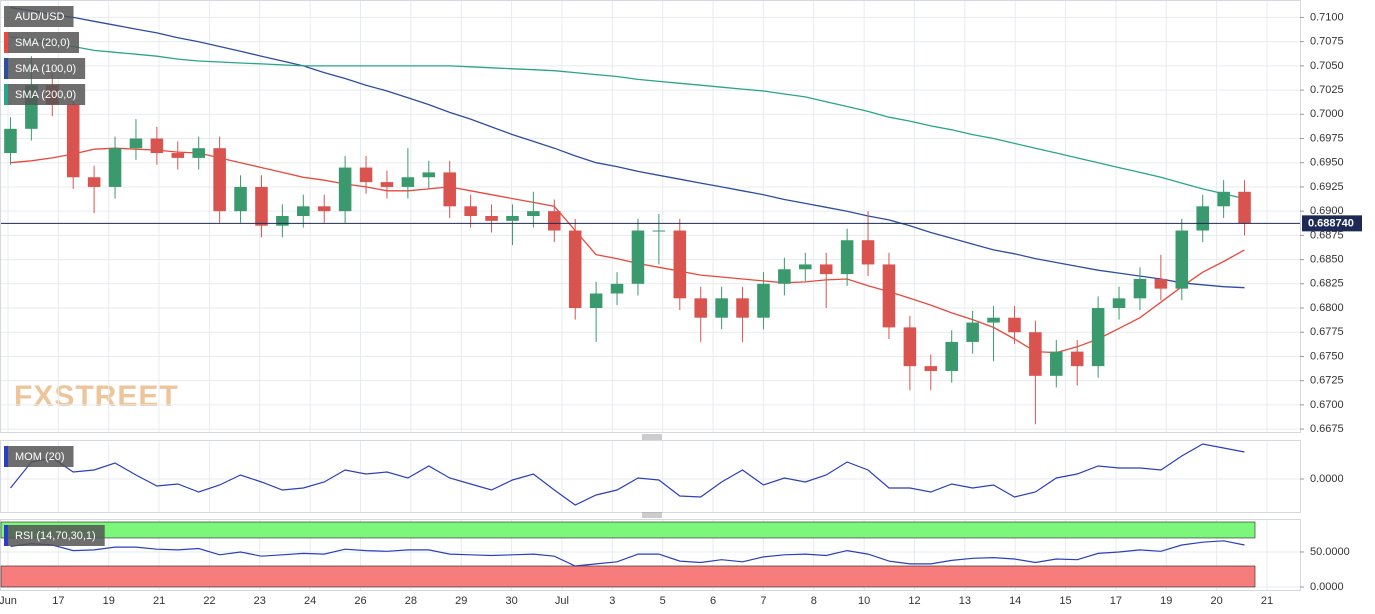  Describe the element at coordinates (652, 476) in the screenshot. I see `panel-handle` at that location.